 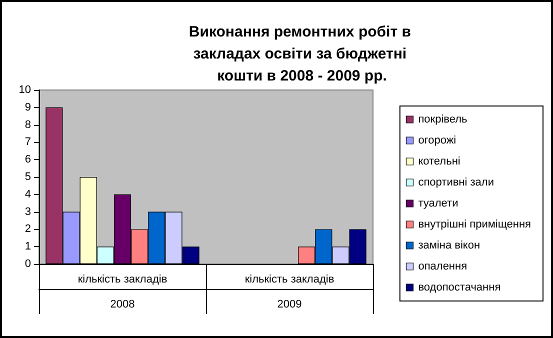 What do you see at coordinates (27, 177) in the screenshot?
I see `y-tick-label: 5` at bounding box center [27, 177].